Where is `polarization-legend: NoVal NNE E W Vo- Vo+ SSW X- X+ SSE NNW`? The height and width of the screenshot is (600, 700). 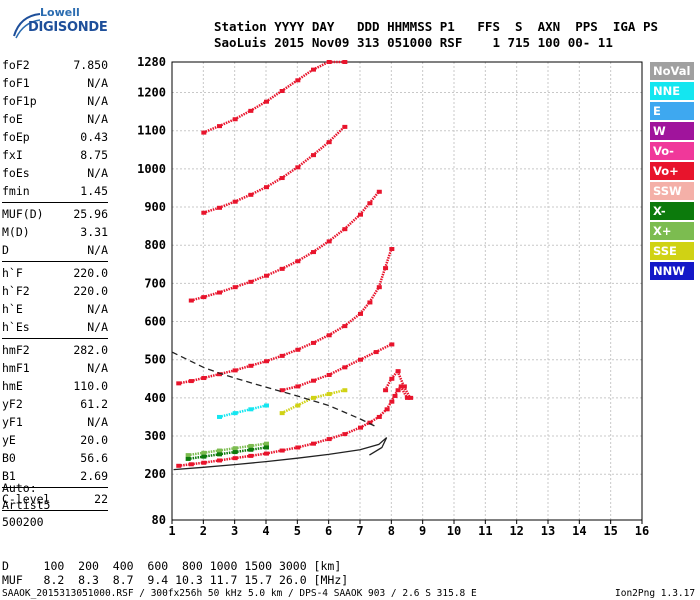 polarization-legend: NoVal NNE E W Vo- Vo+ SSW X- X+ SSE NNW is located at coordinates (672, 172).